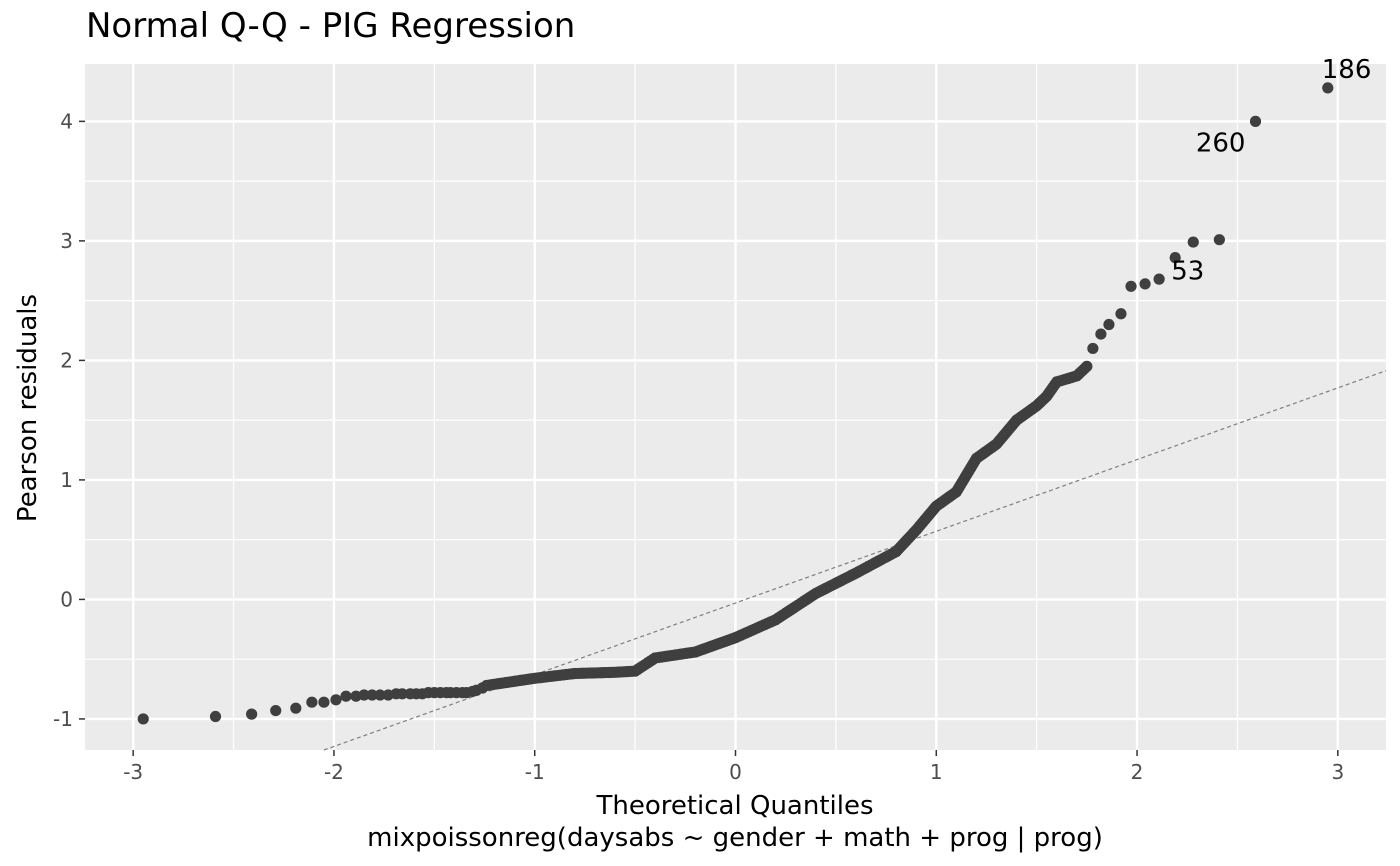 The width and height of the screenshot is (1400, 866). I want to click on y-tick-label: 0, so click(66, 599).